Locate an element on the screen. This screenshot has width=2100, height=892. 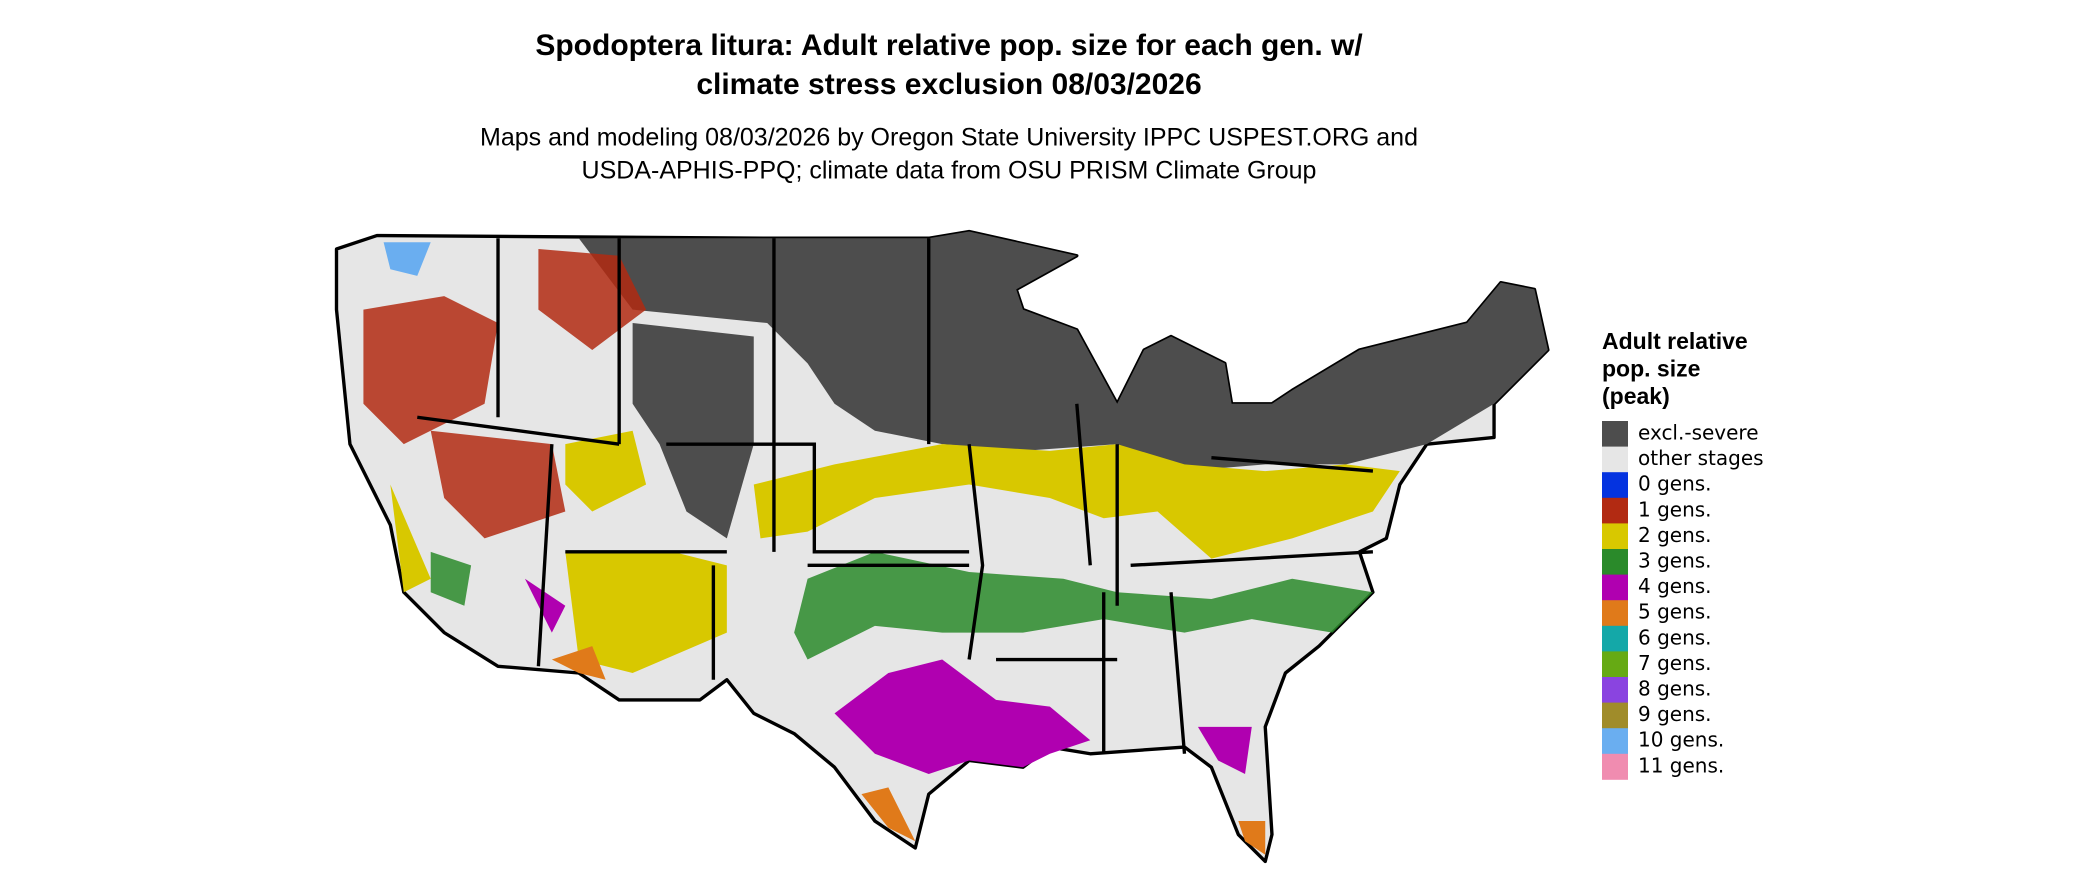
three-gen-band is located at coordinates (901, 605).